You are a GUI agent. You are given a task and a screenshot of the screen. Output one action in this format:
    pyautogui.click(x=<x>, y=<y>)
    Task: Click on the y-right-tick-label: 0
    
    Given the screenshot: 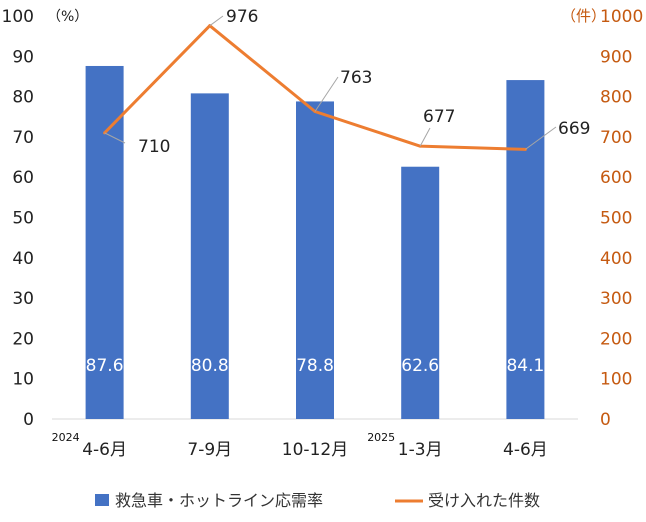 What is the action you would take?
    pyautogui.click(x=605, y=420)
    